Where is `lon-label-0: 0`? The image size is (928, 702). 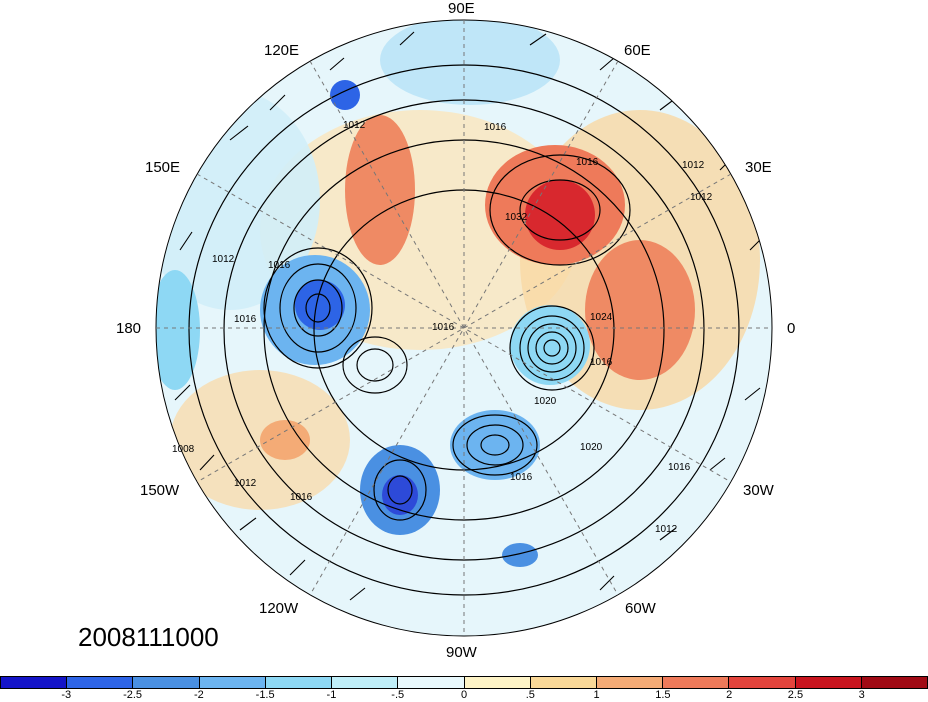 lon-label-0: 0 is located at coordinates (791, 328).